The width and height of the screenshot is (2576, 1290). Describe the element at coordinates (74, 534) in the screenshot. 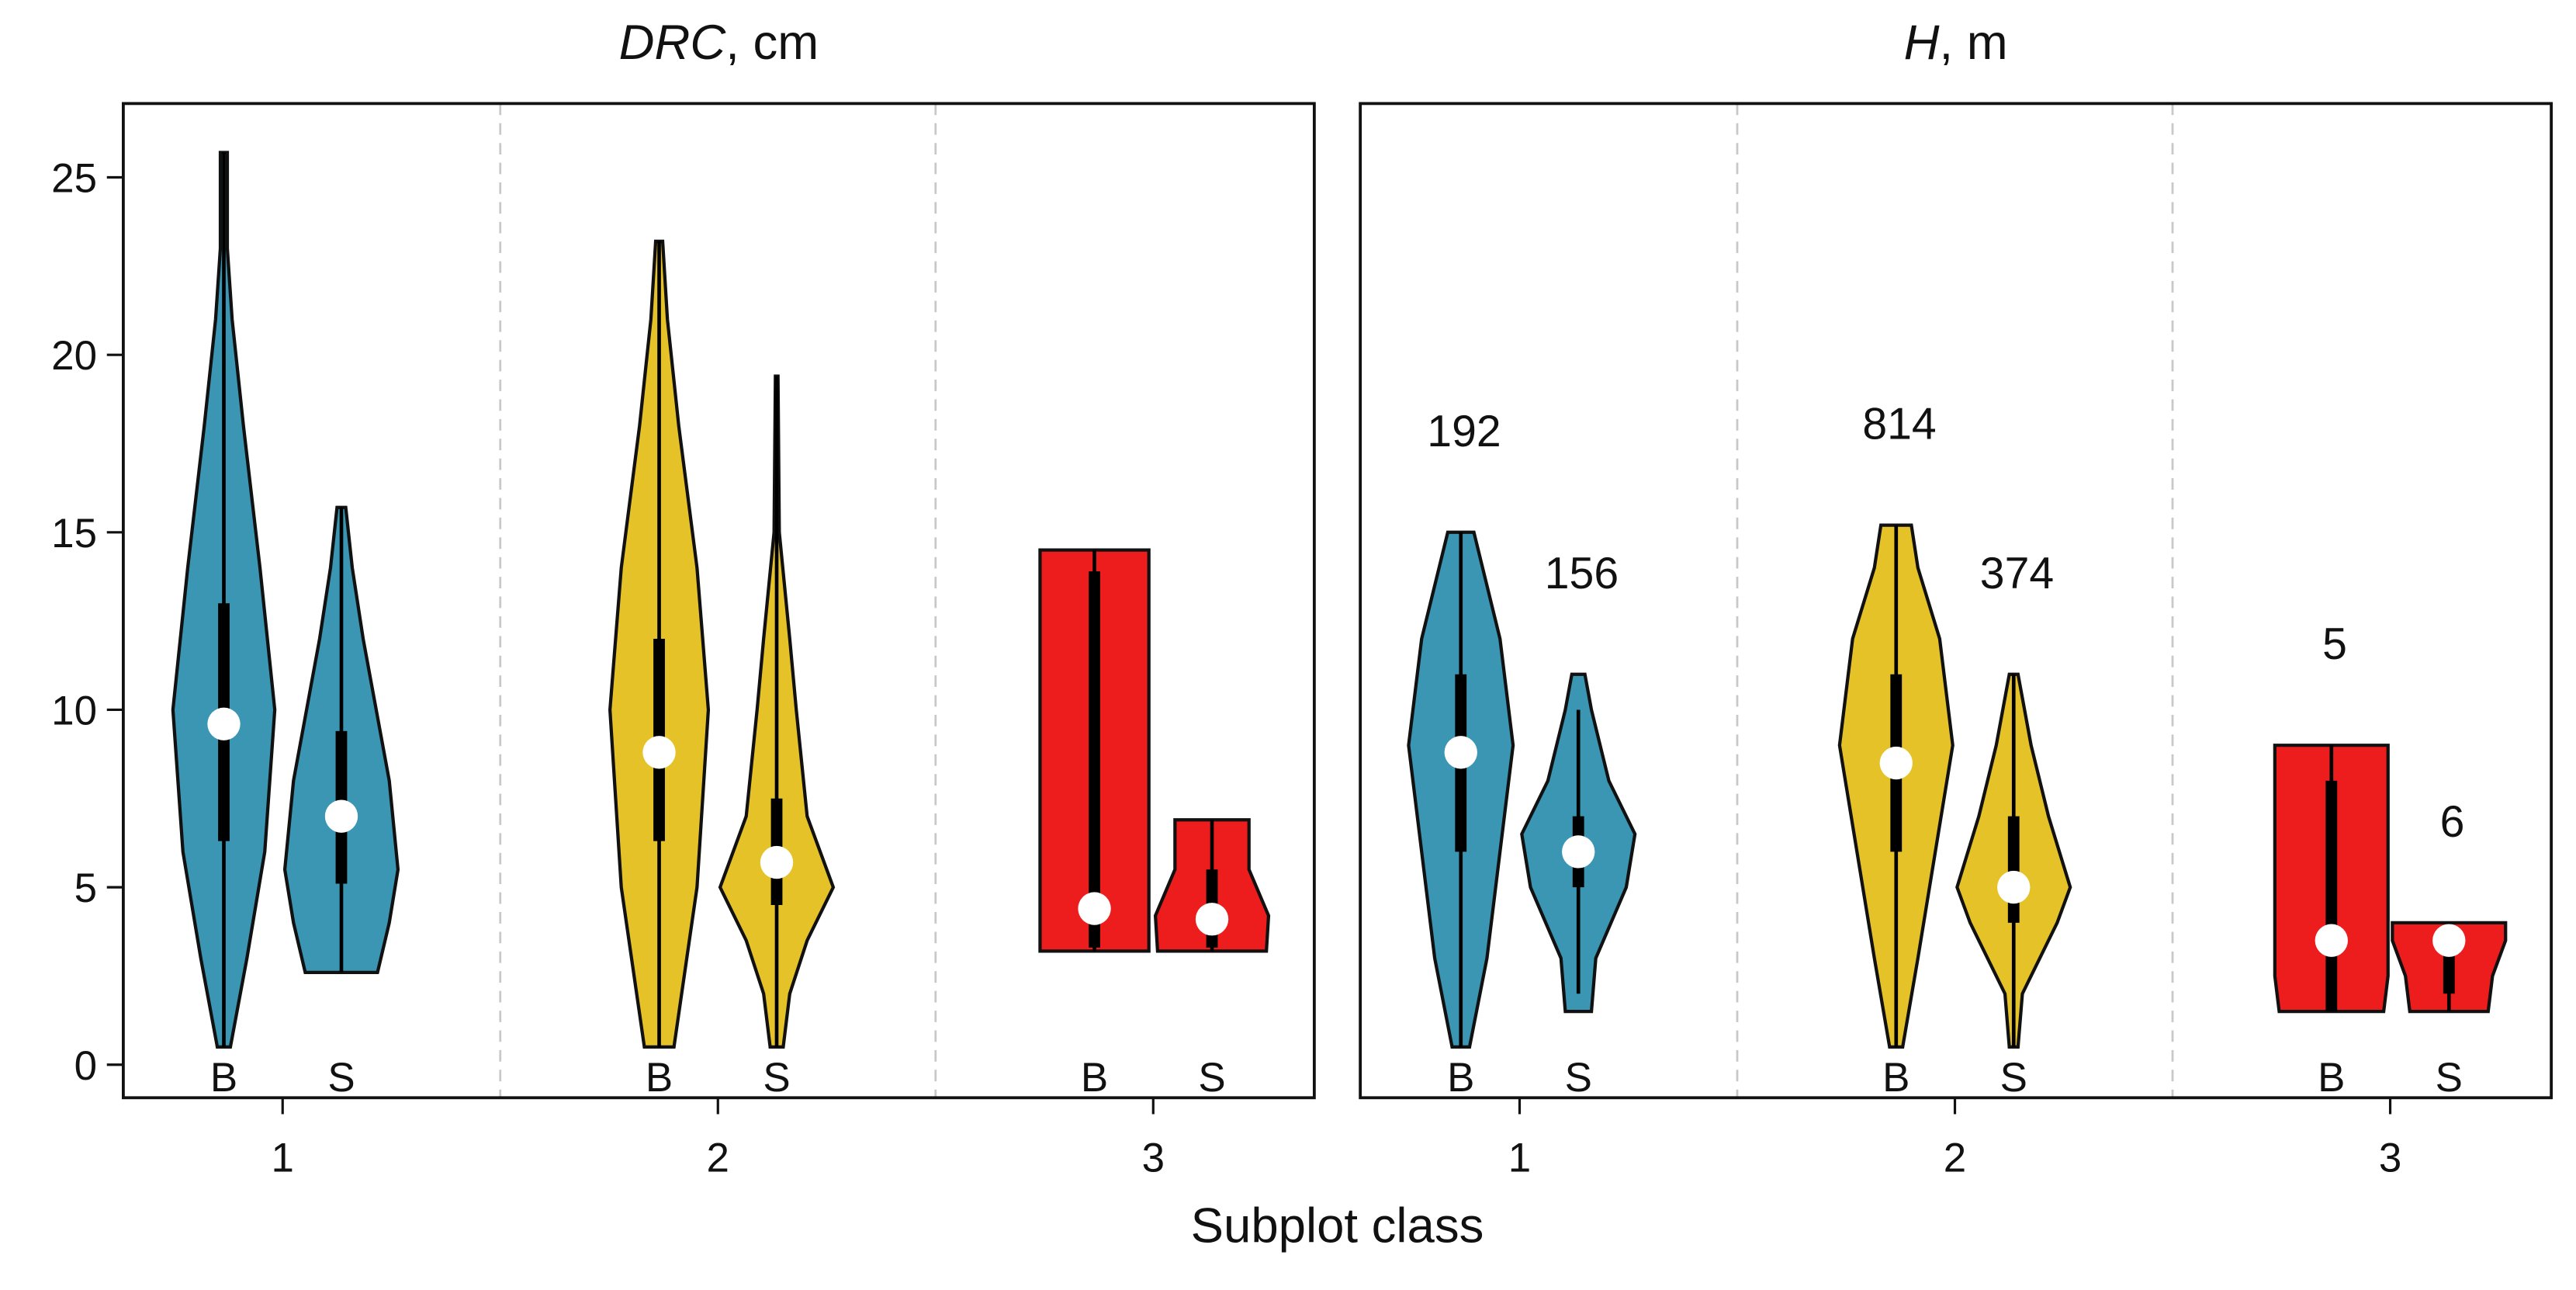

I see `y-tick-label: 15` at that location.